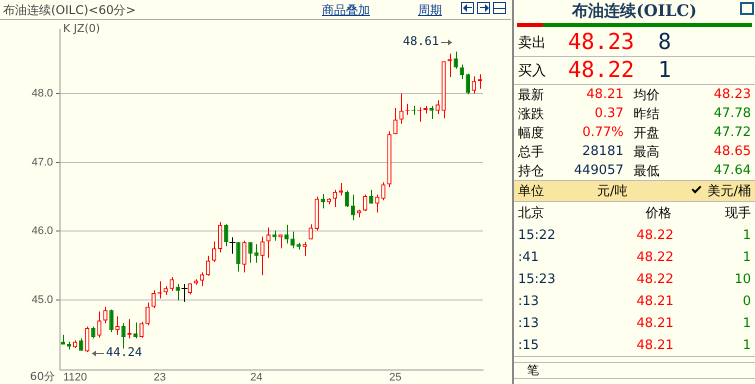 This screenshot has width=755, height=384. What do you see at coordinates (603, 151) in the screenshot?
I see `text: 28181` at bounding box center [603, 151].